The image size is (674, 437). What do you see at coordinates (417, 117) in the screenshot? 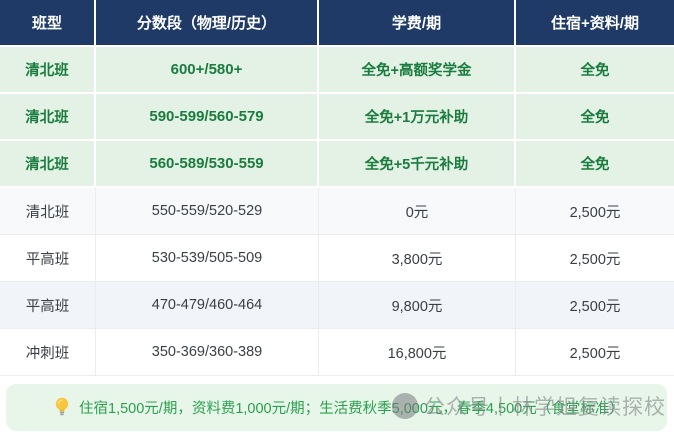
I see `cell-tuition: 全免+1万元补助` at bounding box center [417, 117].